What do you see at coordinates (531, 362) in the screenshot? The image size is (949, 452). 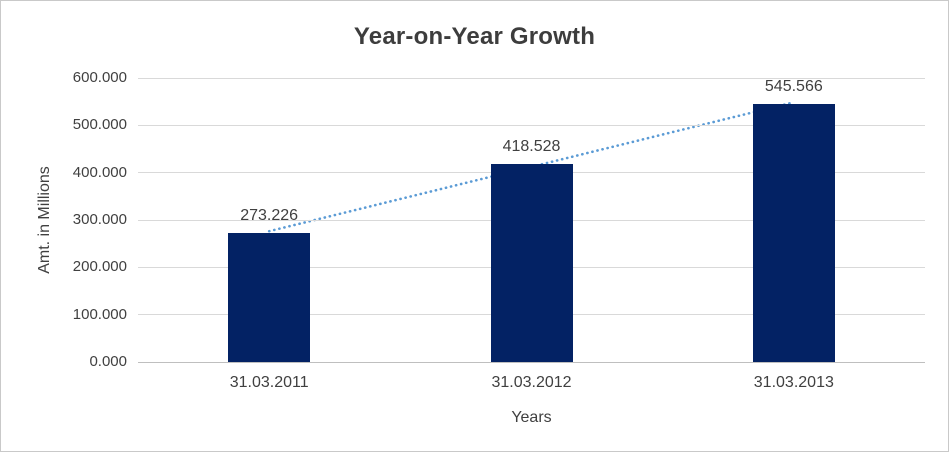 I see `x-axis-line` at bounding box center [531, 362].